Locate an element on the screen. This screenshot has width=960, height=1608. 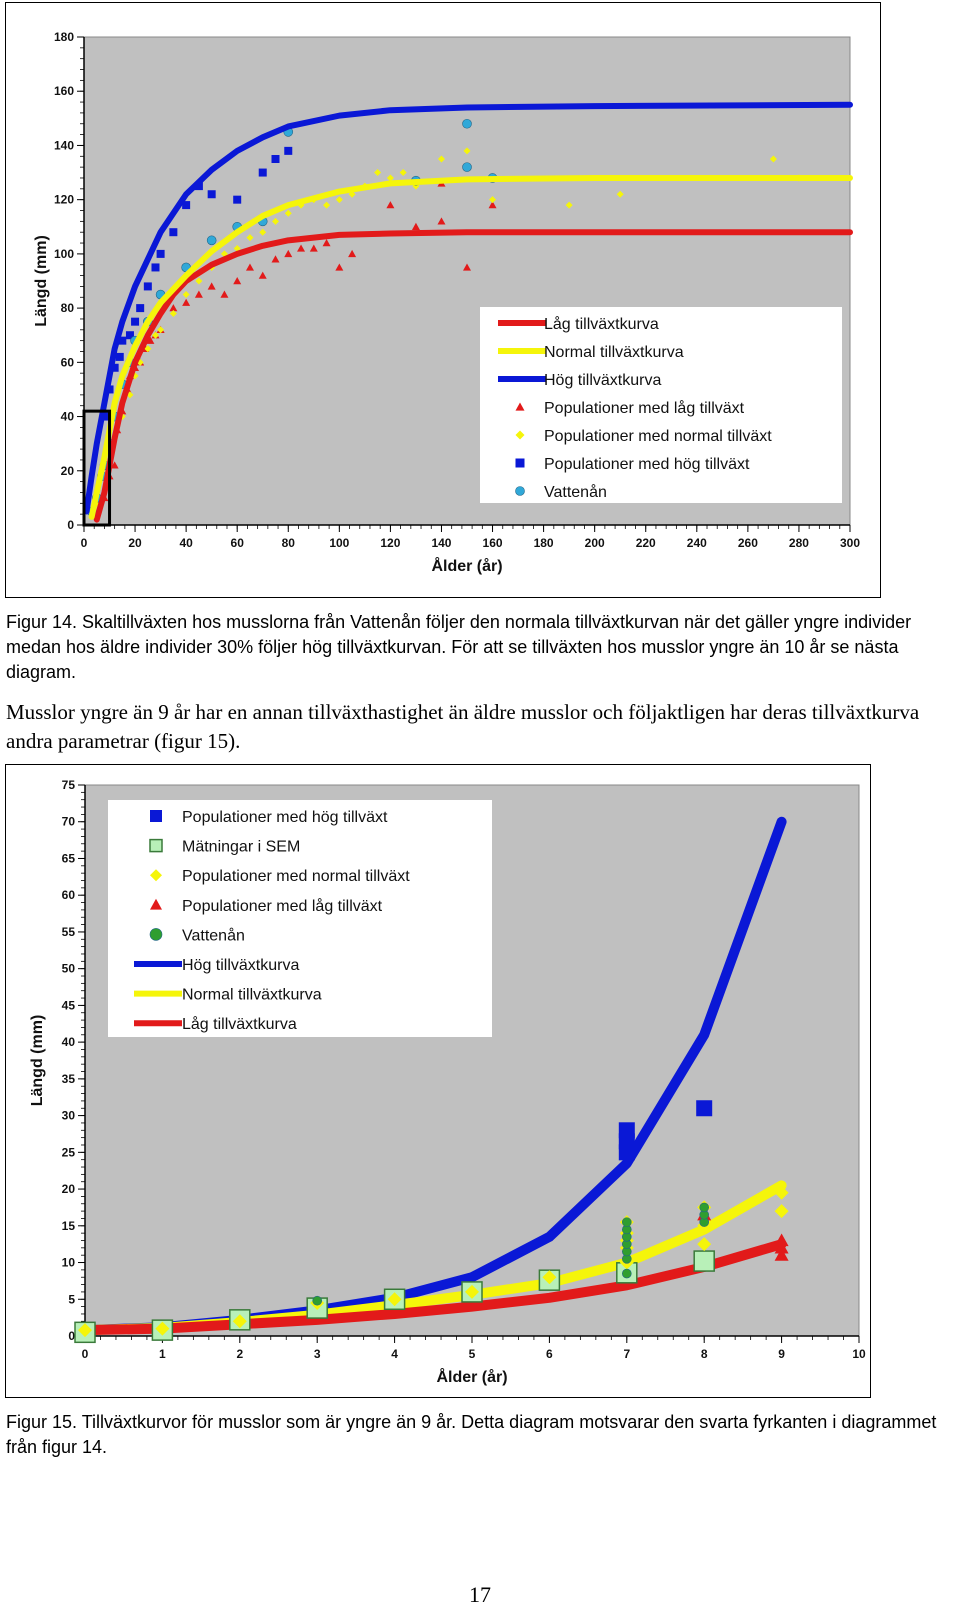
x-tick-label: 280 is located at coordinates (799, 543).